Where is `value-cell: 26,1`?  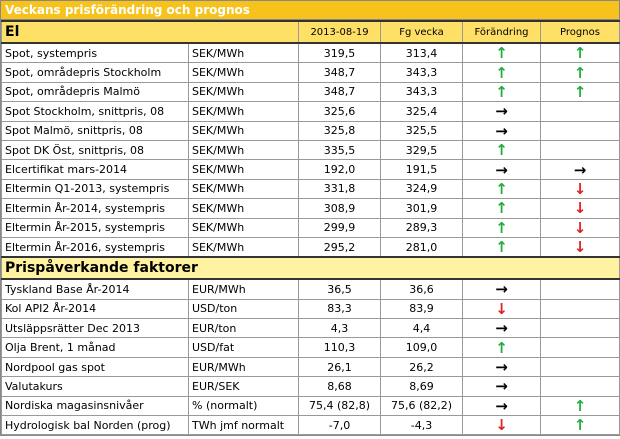 value-cell: 26,1 is located at coordinates (339, 367).